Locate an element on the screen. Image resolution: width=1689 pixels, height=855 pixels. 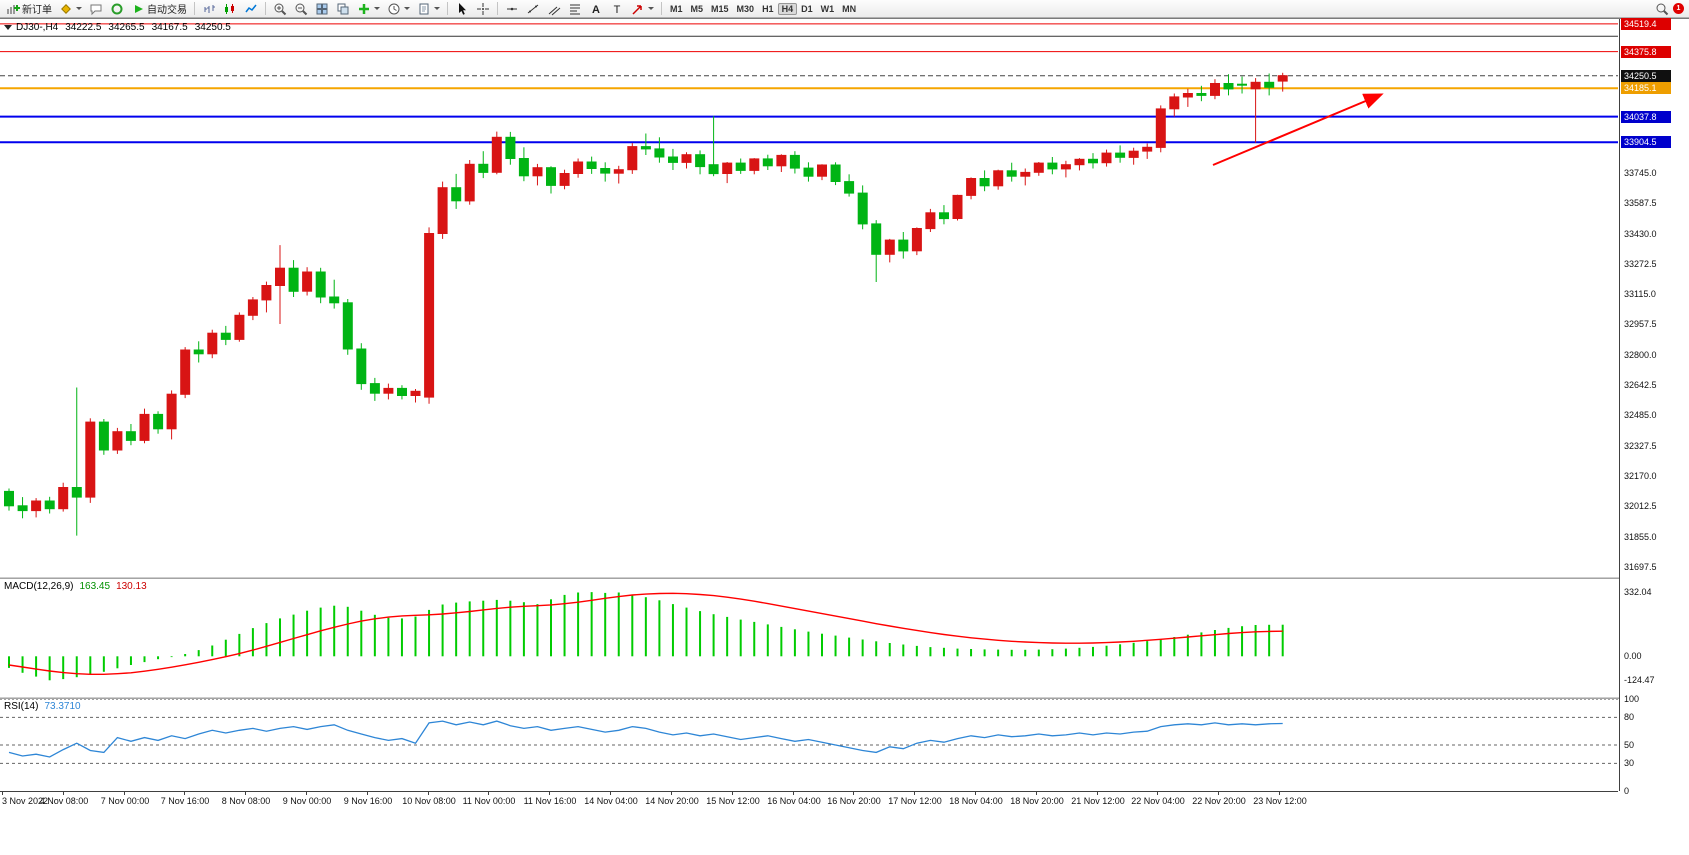
chat-button is located at coordinates (96, 8).